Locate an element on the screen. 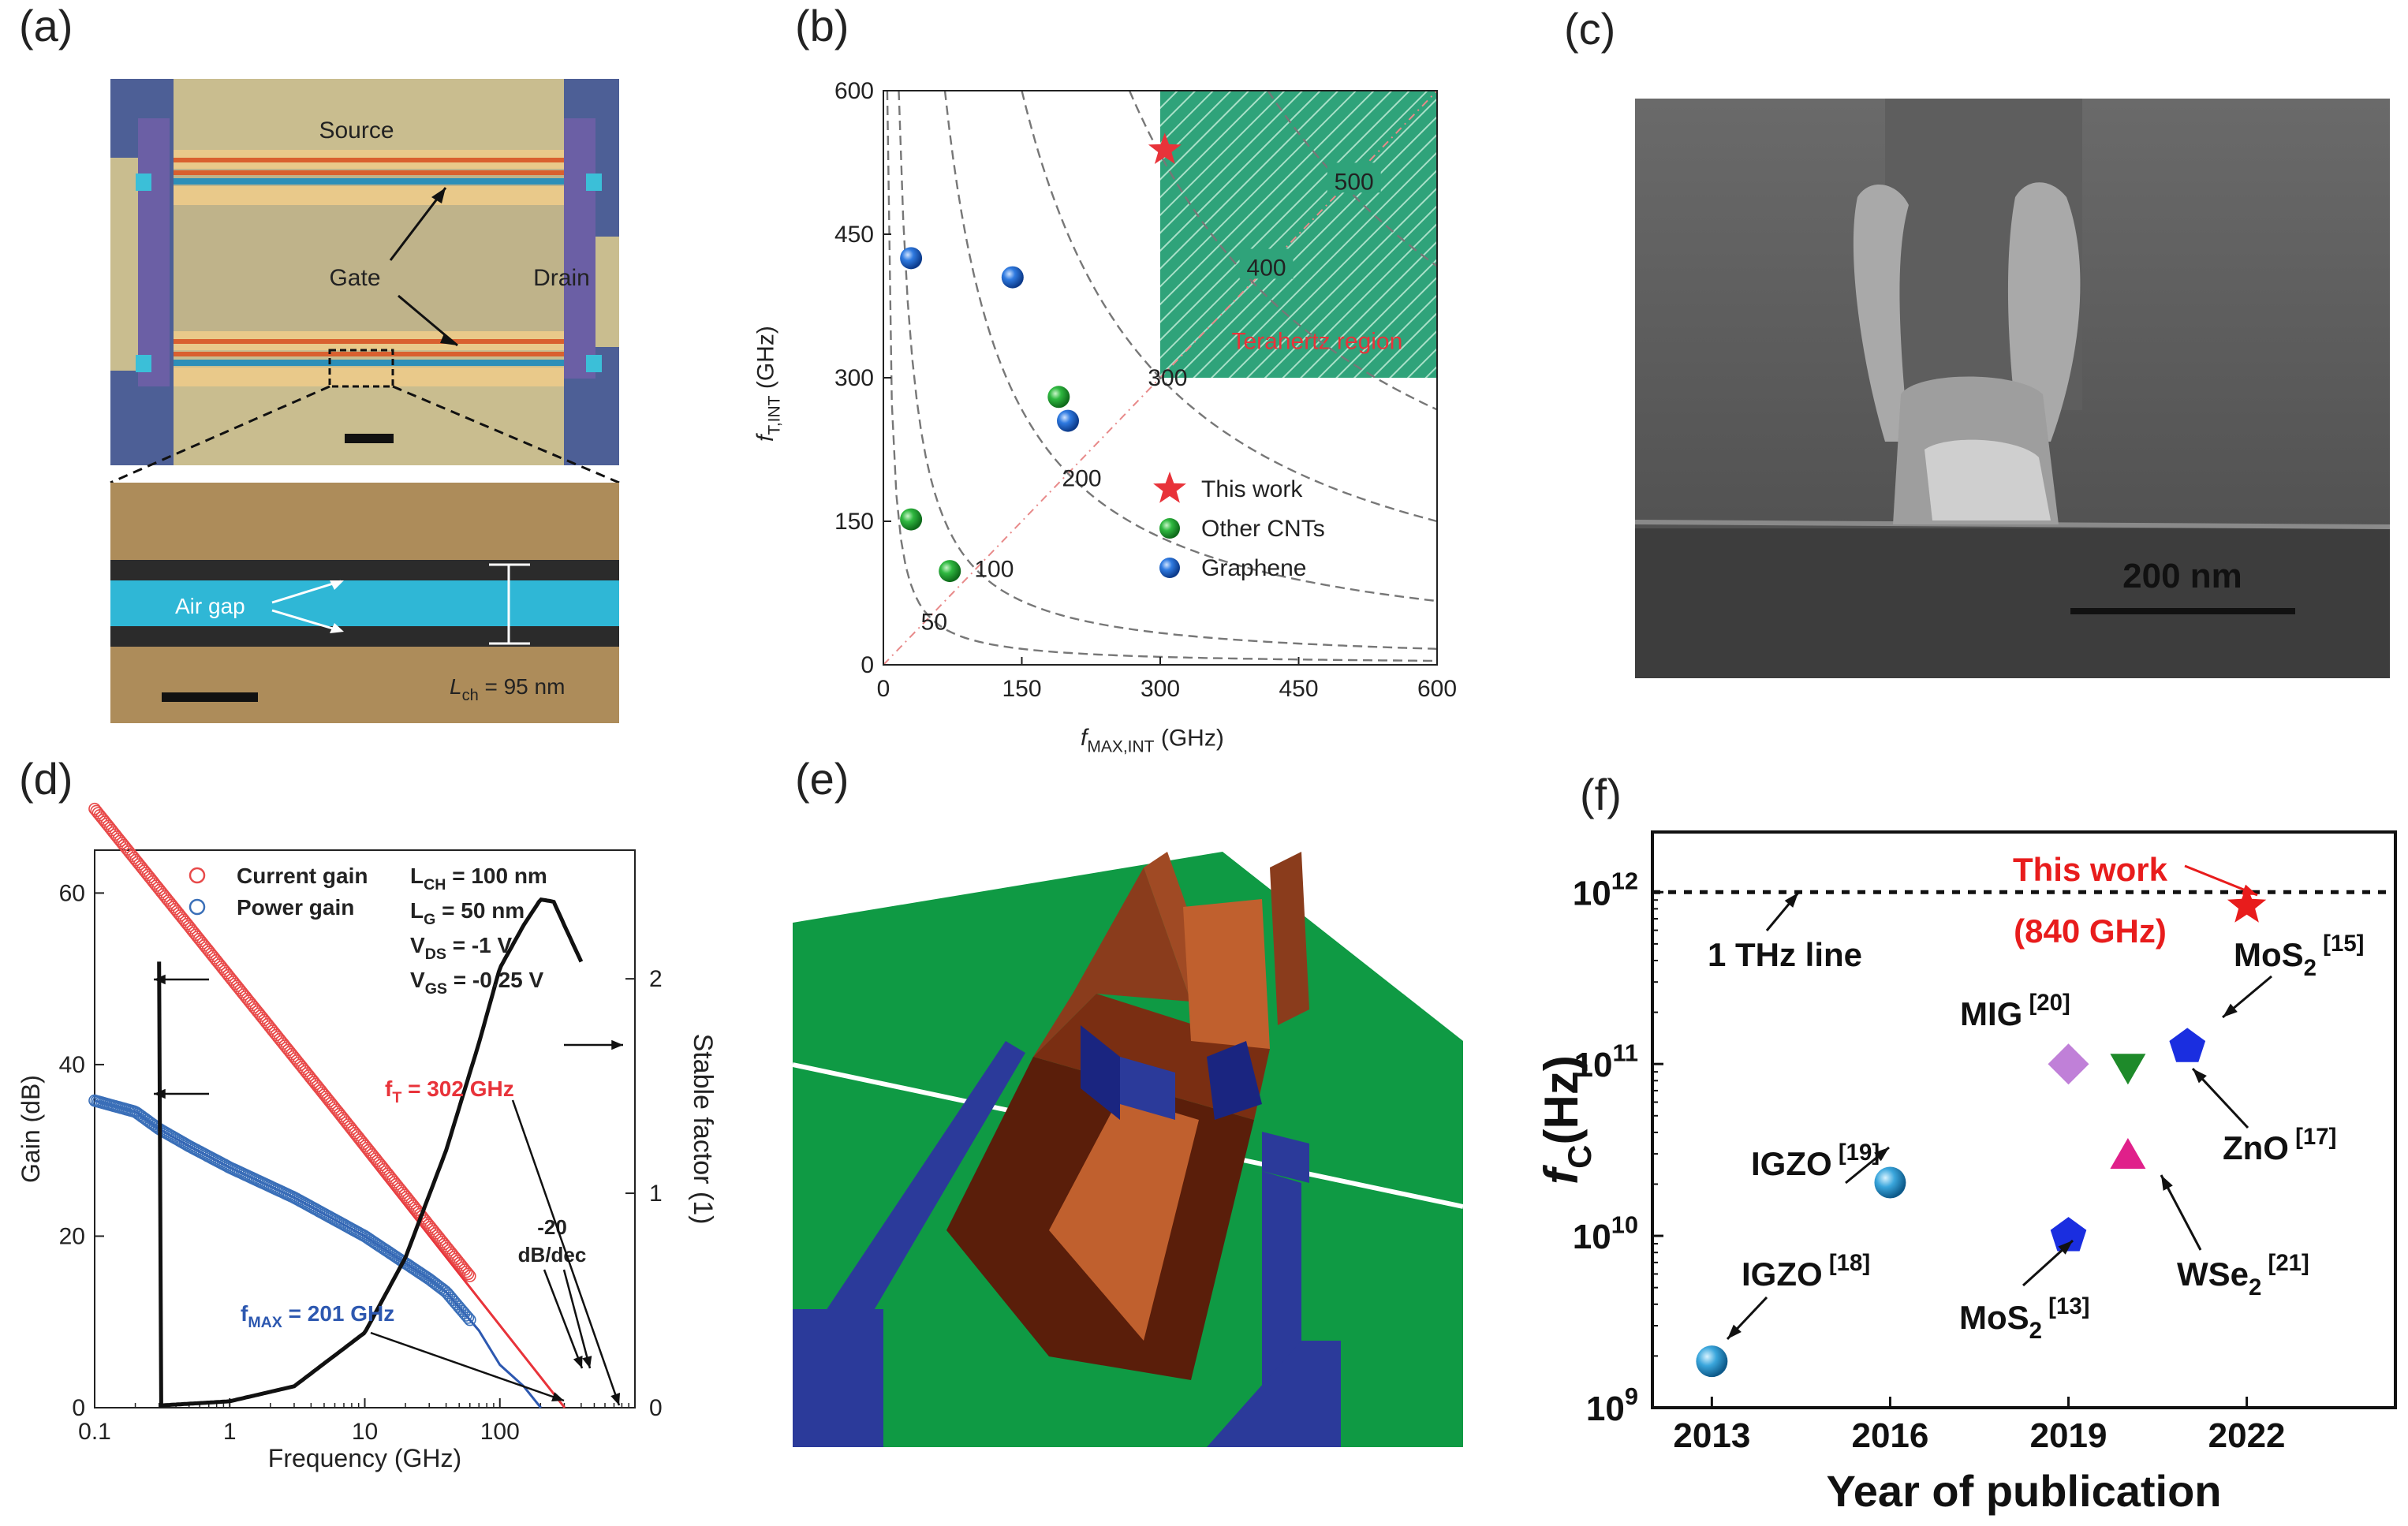 This screenshot has width=2408, height=1526. thz-line-label: 1 THz line is located at coordinates (1785, 955).